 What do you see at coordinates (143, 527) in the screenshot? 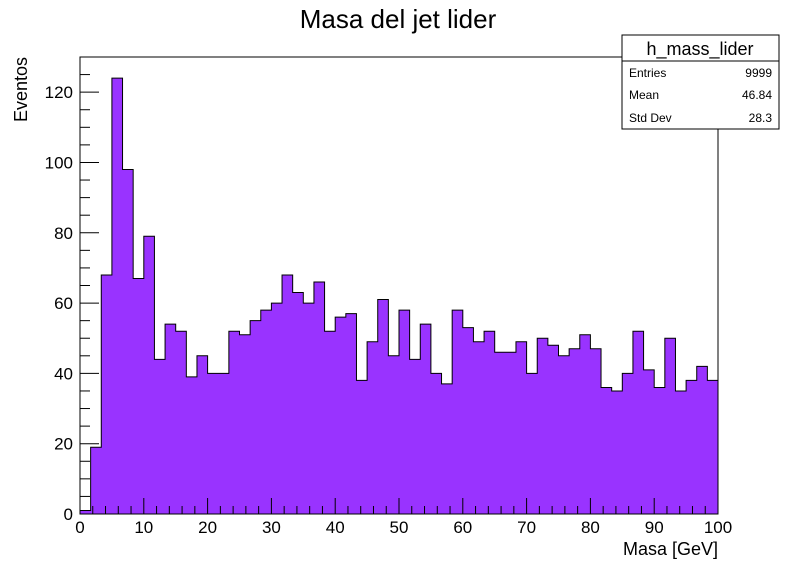
I see `x-tick-label: 10` at bounding box center [143, 527].